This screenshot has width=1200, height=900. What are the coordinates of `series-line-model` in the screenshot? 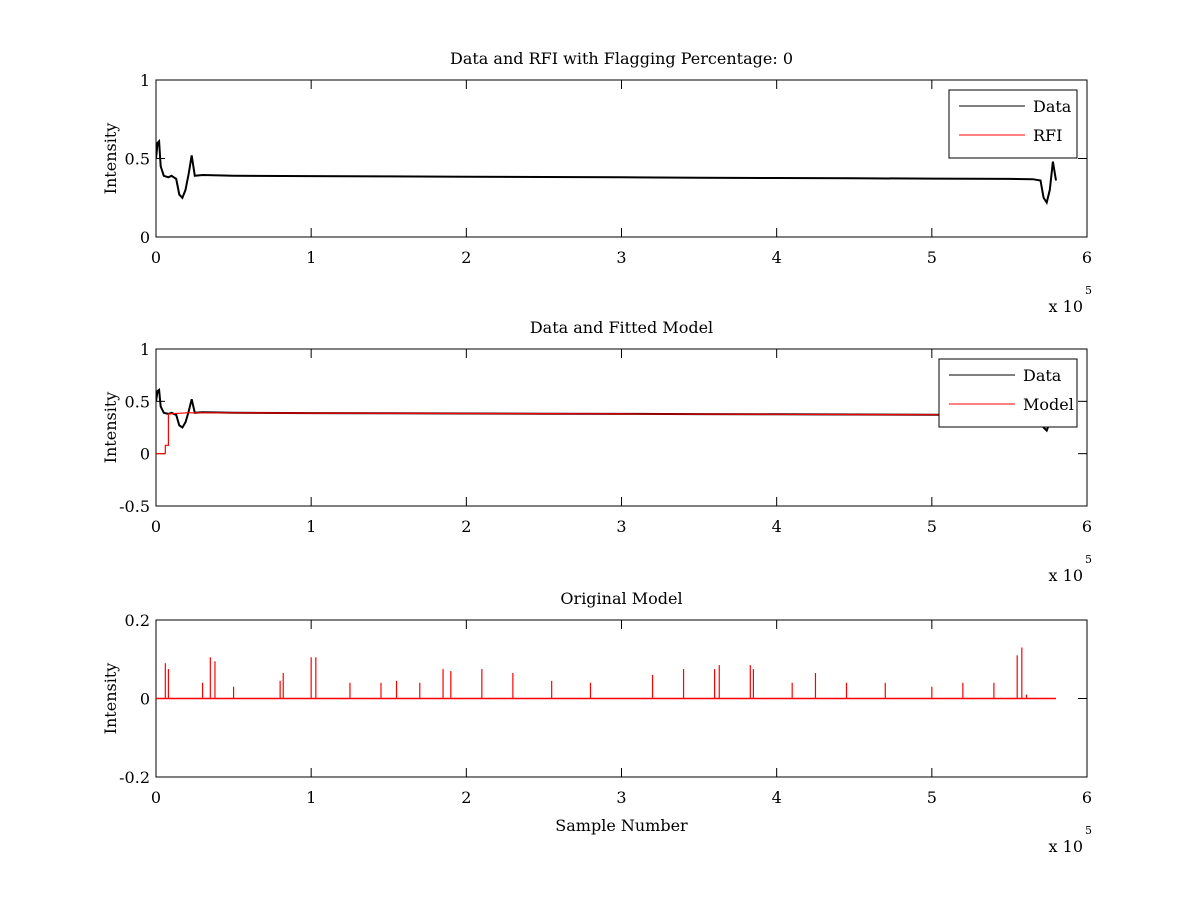 It's located at (606, 433).